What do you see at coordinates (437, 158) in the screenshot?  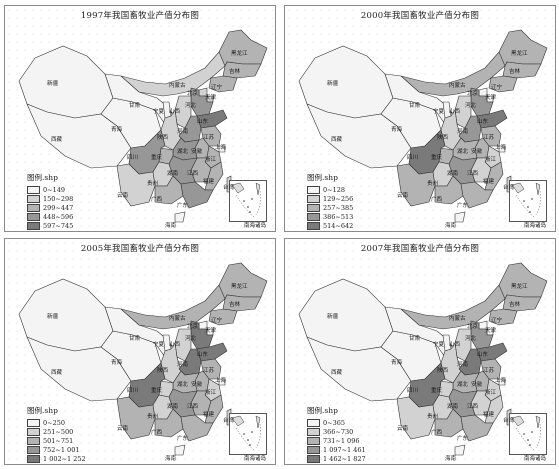 I see `province-label: 重庆` at bounding box center [437, 158].